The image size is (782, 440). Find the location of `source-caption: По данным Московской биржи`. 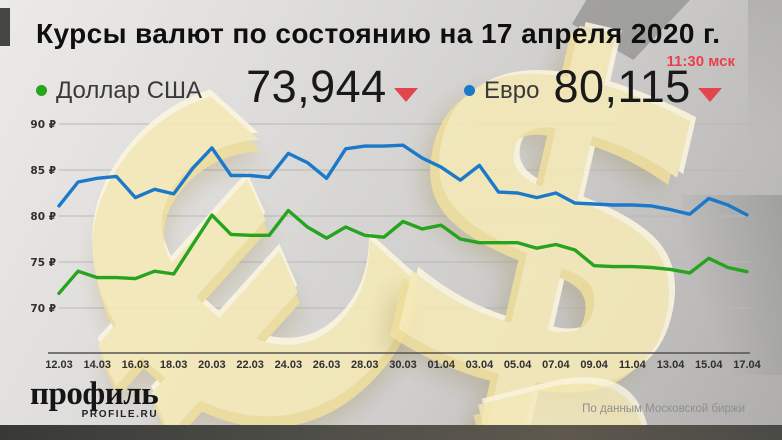

source-caption: По данным Московской биржи is located at coordinates (663, 409).